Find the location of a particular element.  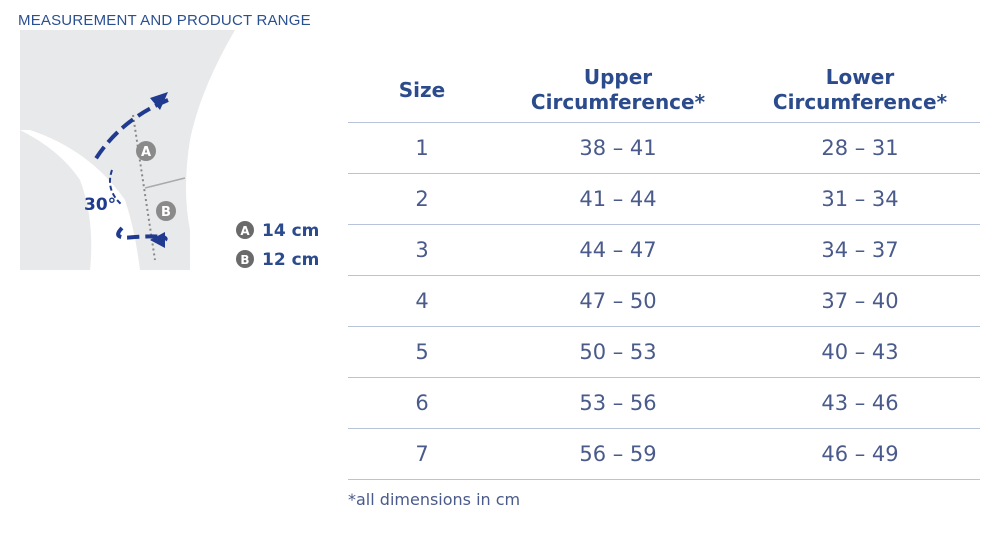

table-cell: 44 – 47 is located at coordinates (618, 250).